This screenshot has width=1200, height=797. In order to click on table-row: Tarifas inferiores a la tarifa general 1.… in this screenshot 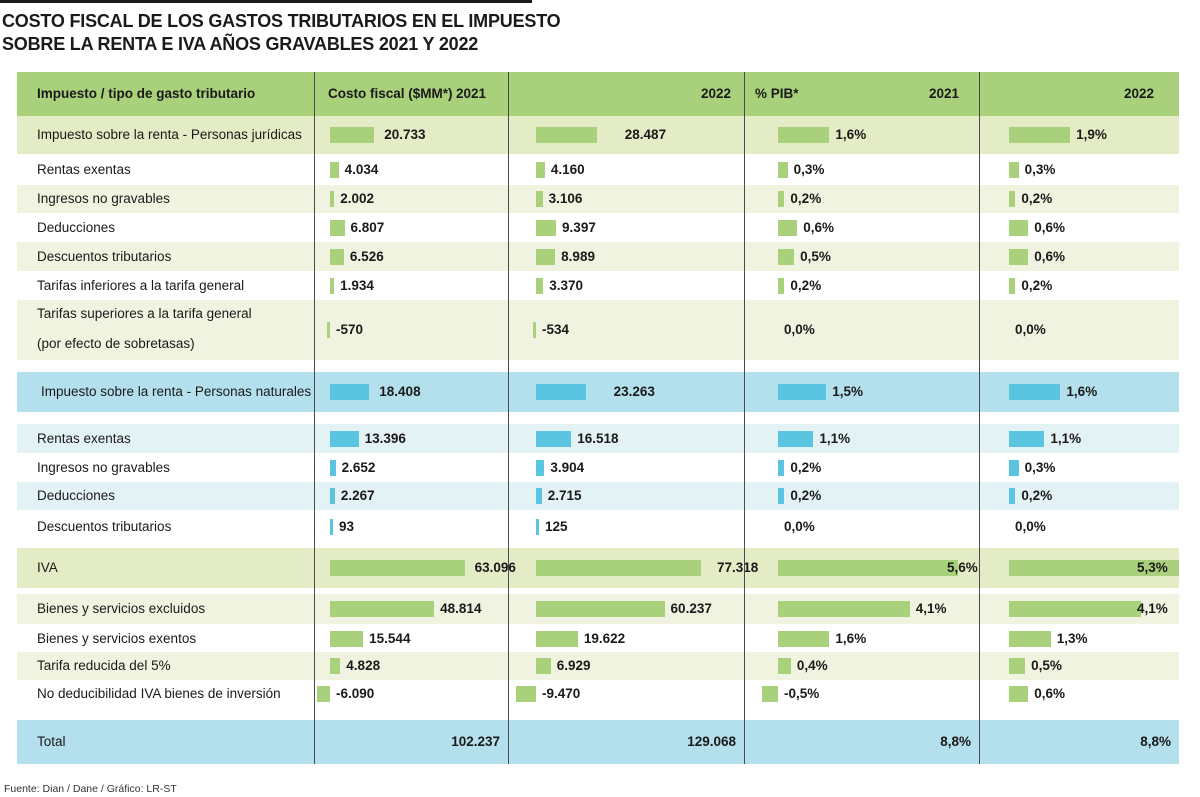, I will do `click(598, 285)`.